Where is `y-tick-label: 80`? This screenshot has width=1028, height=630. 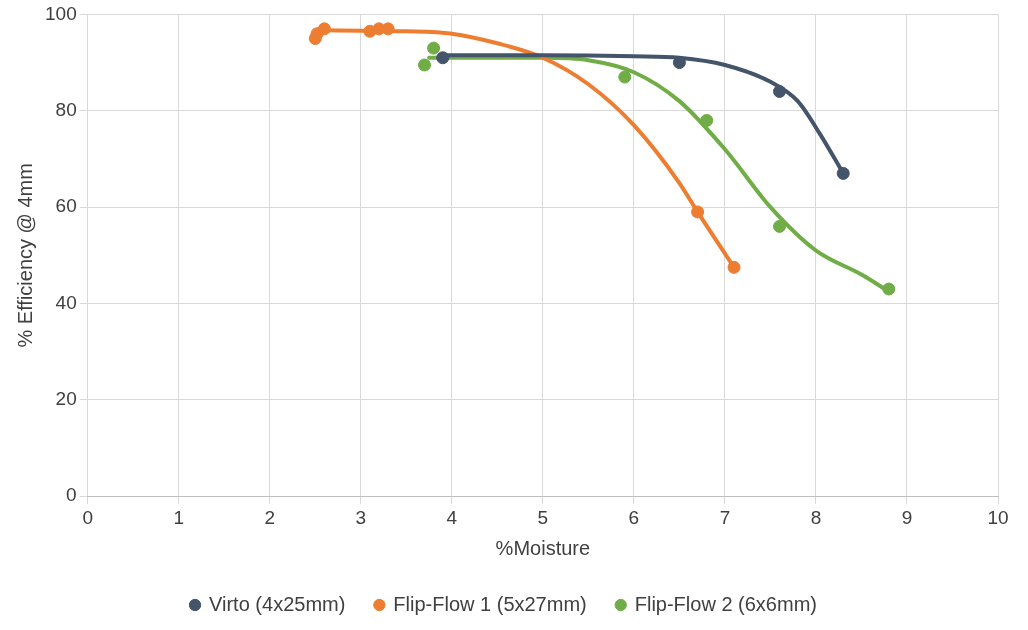 y-tick-label: 80 is located at coordinates (66, 109).